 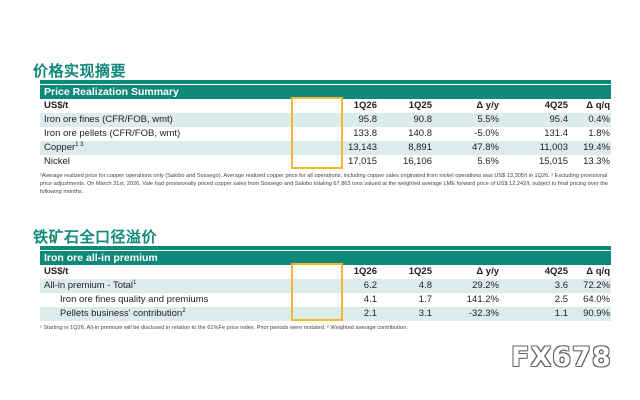 I want to click on row-label: Pellets business' contribution2, so click(x=123, y=314).